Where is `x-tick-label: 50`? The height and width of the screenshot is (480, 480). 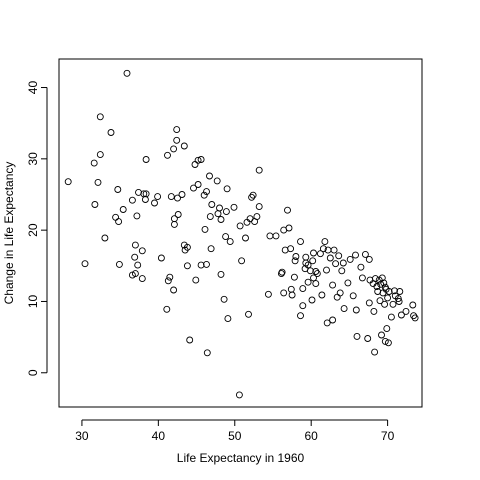 x-tick-label: 50 is located at coordinates (235, 436).